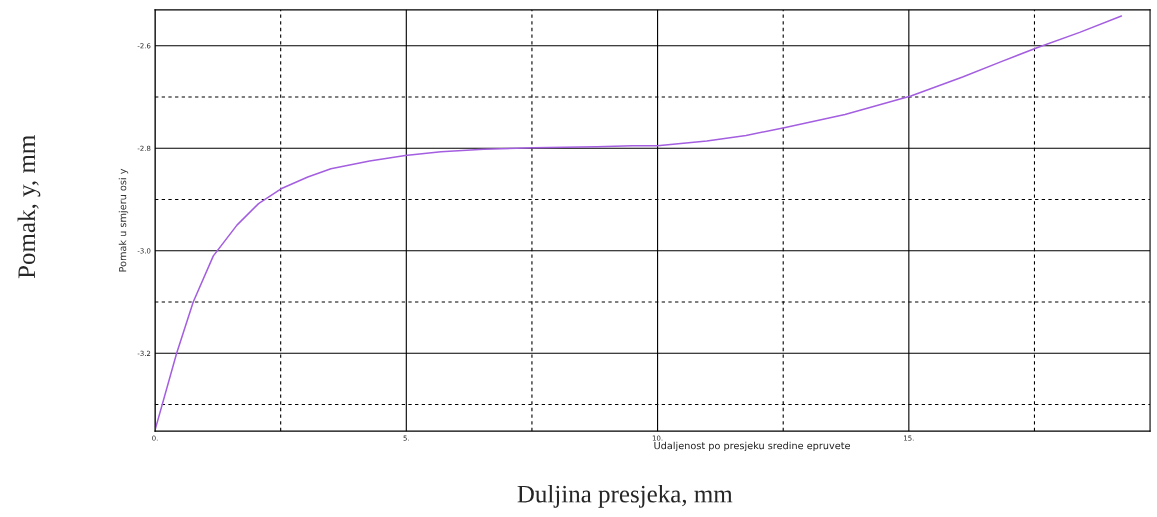 This screenshot has height=517, width=1157. I want to click on text: Pomak, y, mm, so click(29, 207).